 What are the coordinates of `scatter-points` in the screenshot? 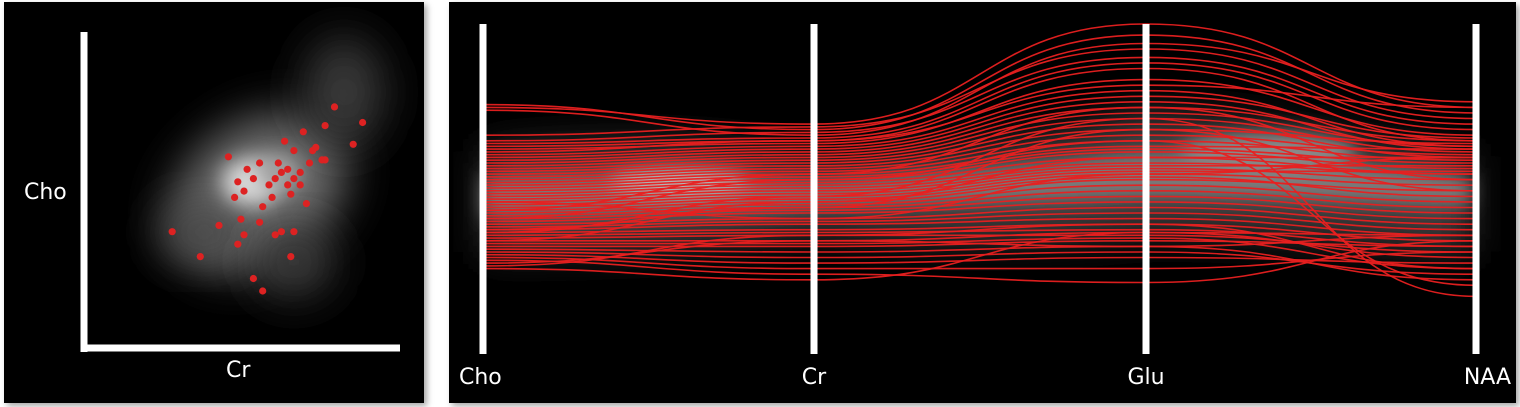 It's located at (267, 199).